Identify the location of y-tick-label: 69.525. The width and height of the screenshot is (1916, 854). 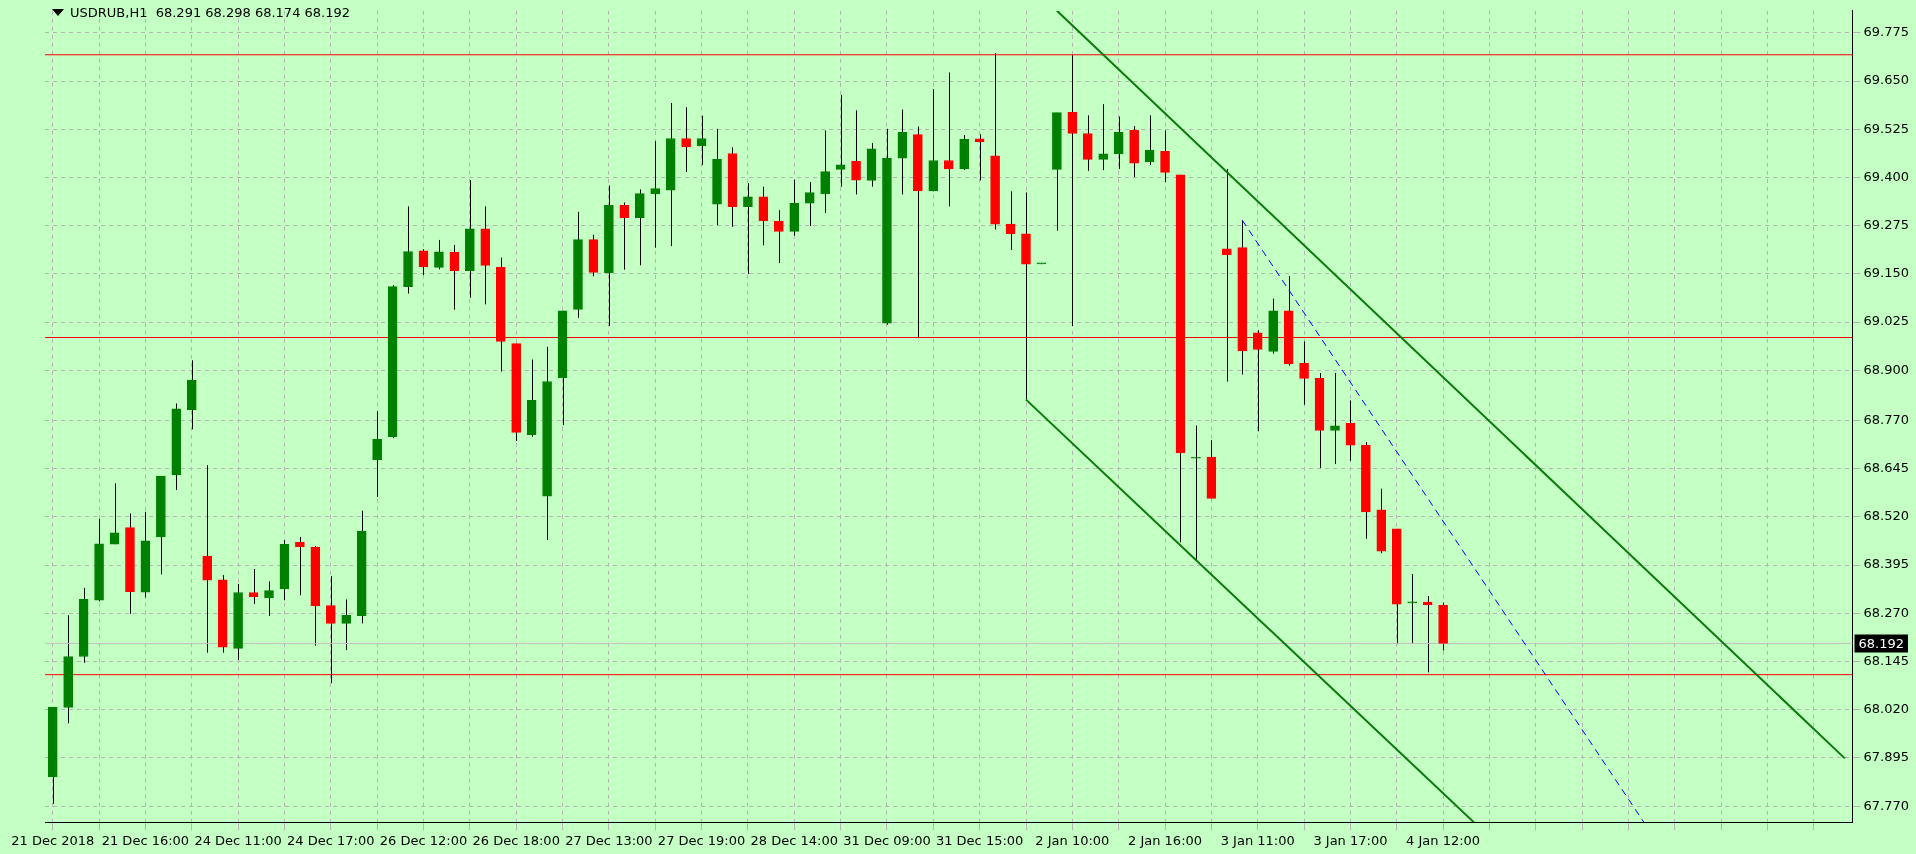
(1886, 128).